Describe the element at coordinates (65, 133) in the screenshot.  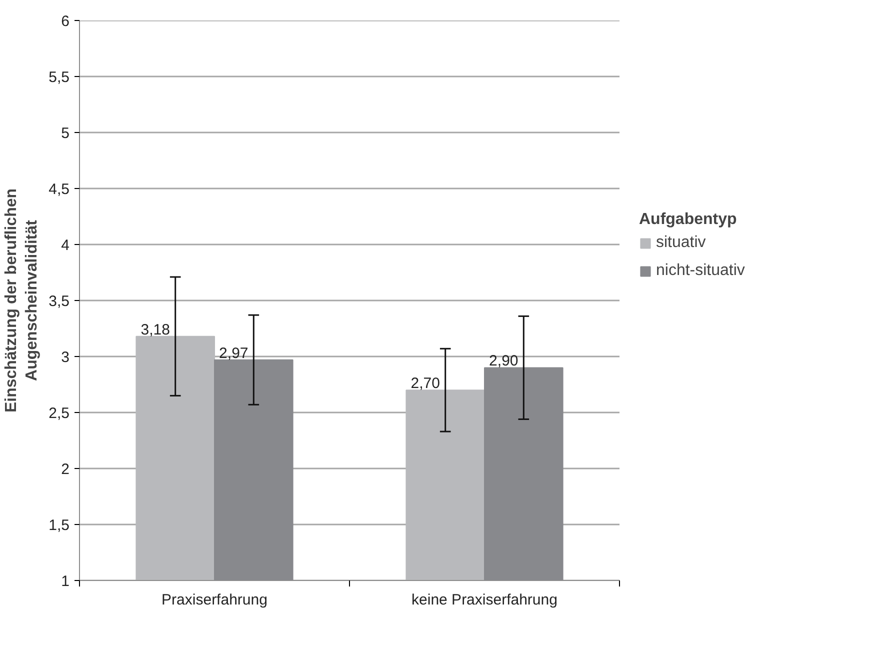
I see `y-tick-label: 5` at that location.